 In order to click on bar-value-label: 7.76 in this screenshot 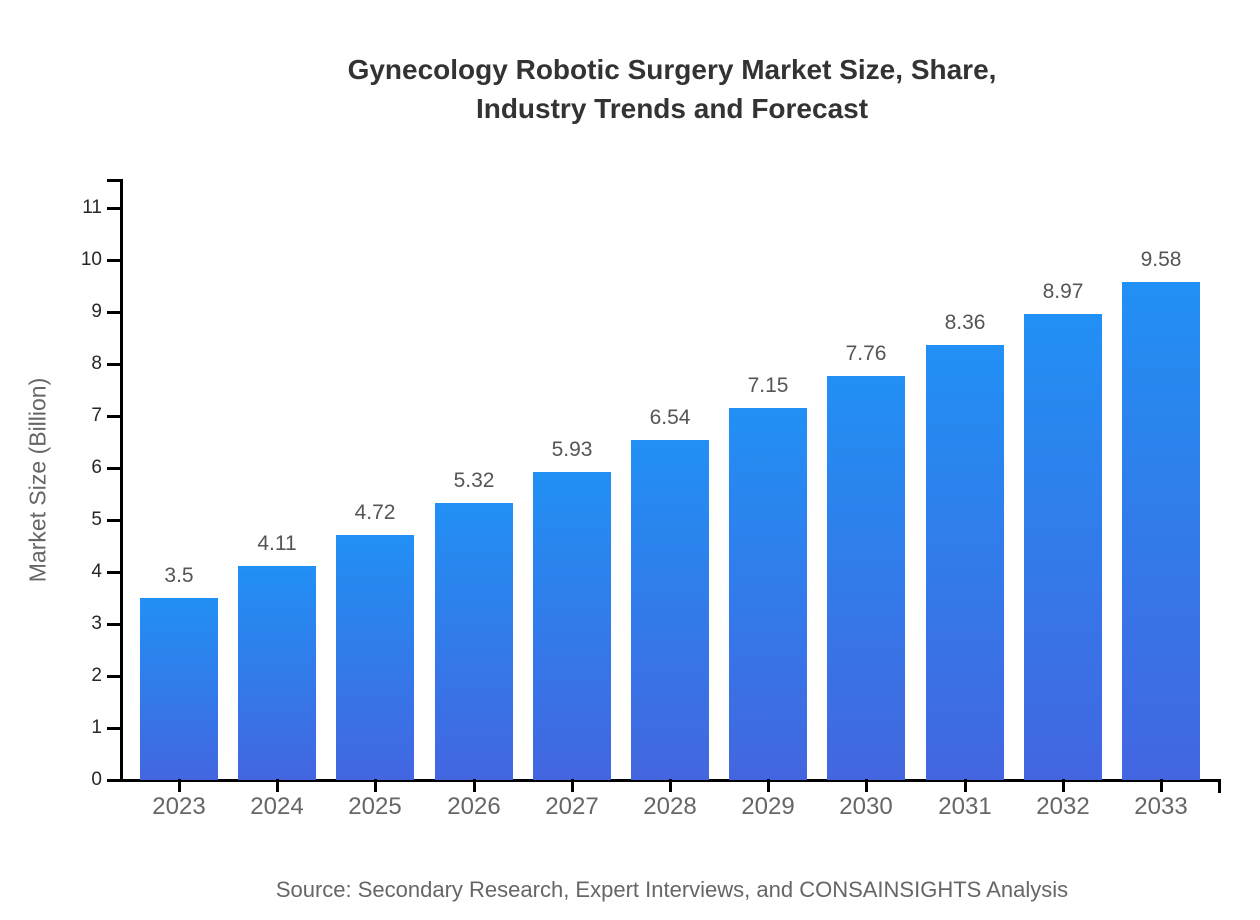, I will do `click(866, 353)`.